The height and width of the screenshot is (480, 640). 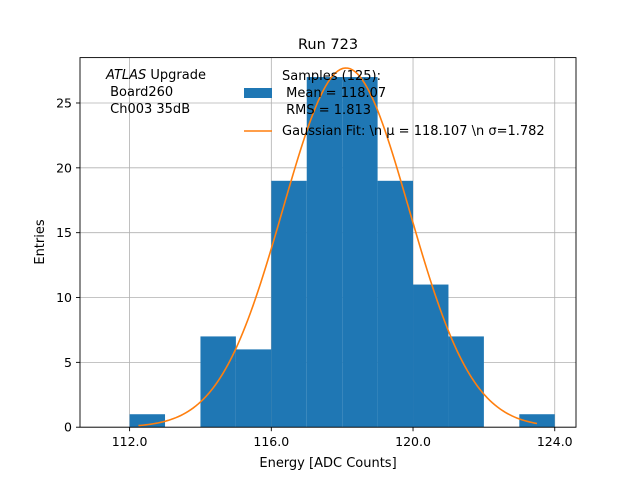 What do you see at coordinates (331, 76) in the screenshot?
I see `legend-samples-line1: Samples (125):` at bounding box center [331, 76].